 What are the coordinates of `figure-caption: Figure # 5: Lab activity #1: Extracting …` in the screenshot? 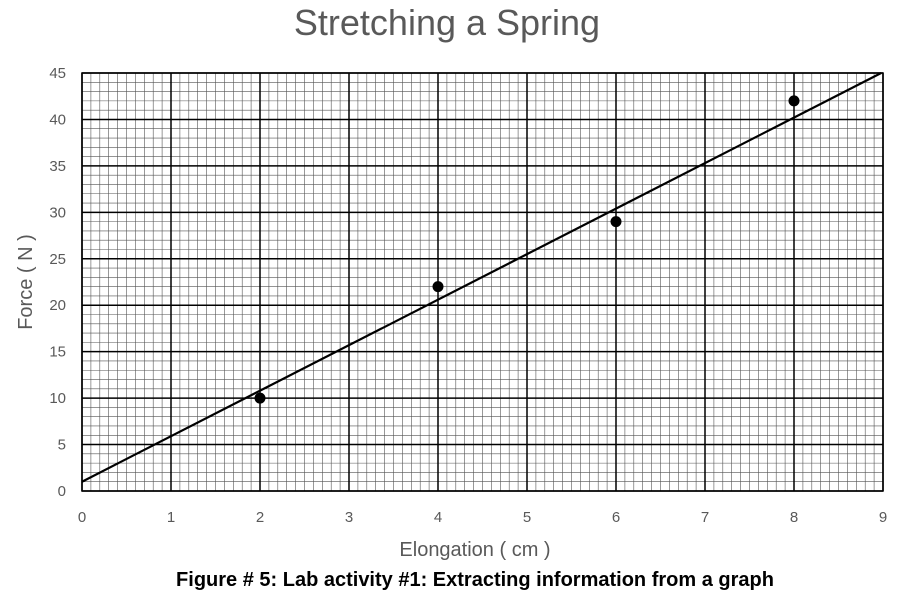 It's located at (475, 580).